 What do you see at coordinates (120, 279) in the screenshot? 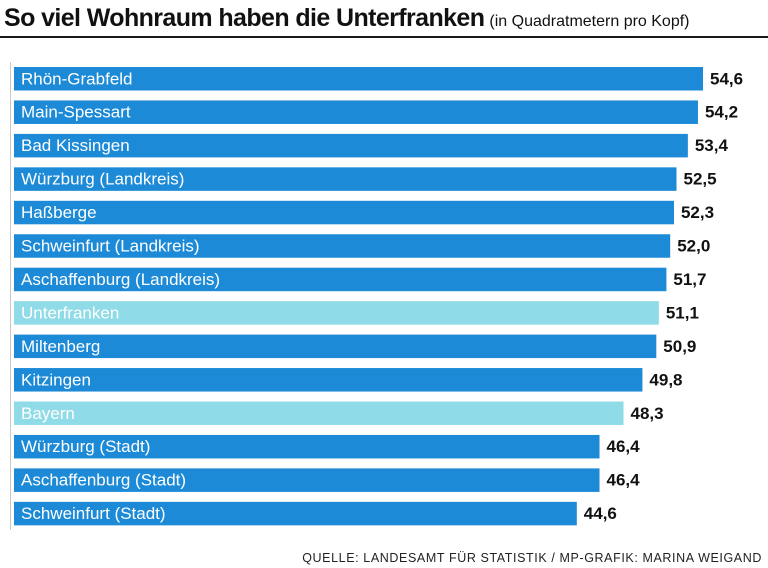
I see `category-label-aschaffenburg-landkreis: Aschaffenburg (Landkreis)` at bounding box center [120, 279].